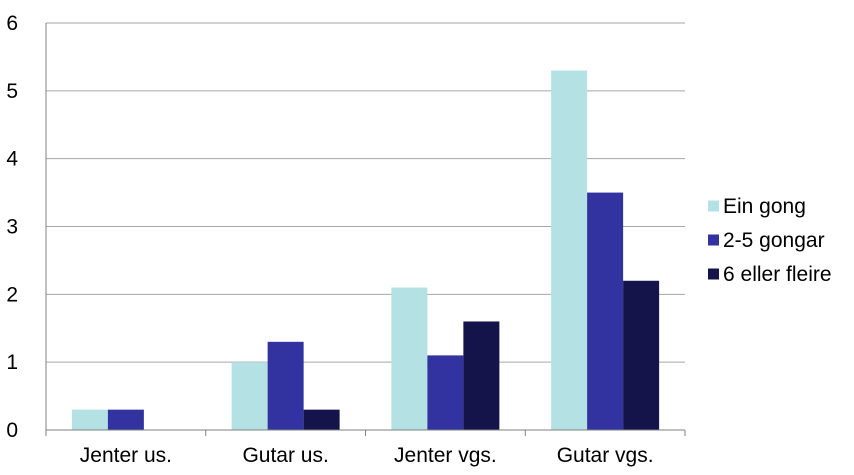 This screenshot has width=854, height=475. Describe the element at coordinates (12, 23) in the screenshot. I see `y-tick-label: 6` at that location.